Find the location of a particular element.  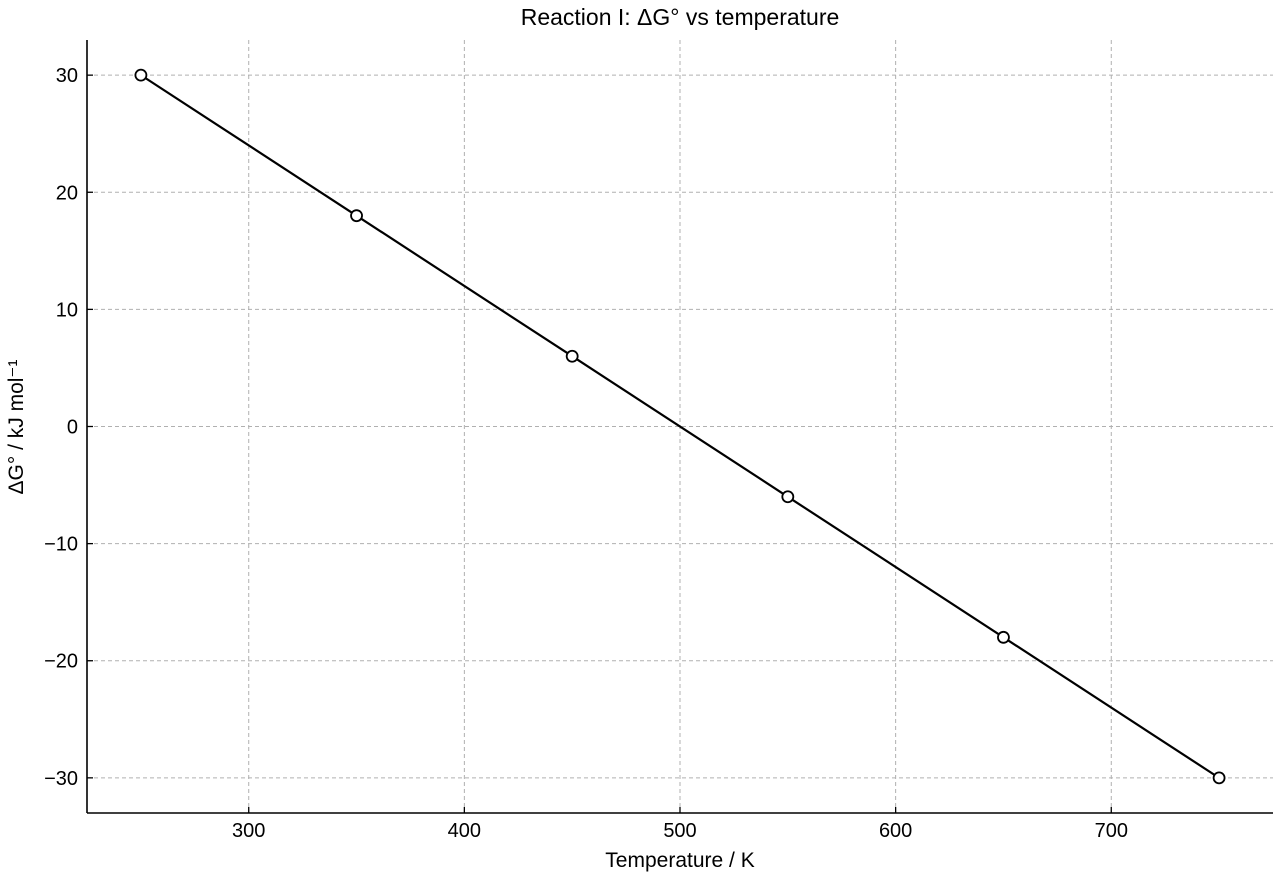

x-tick-label: 400 is located at coordinates (464, 831).